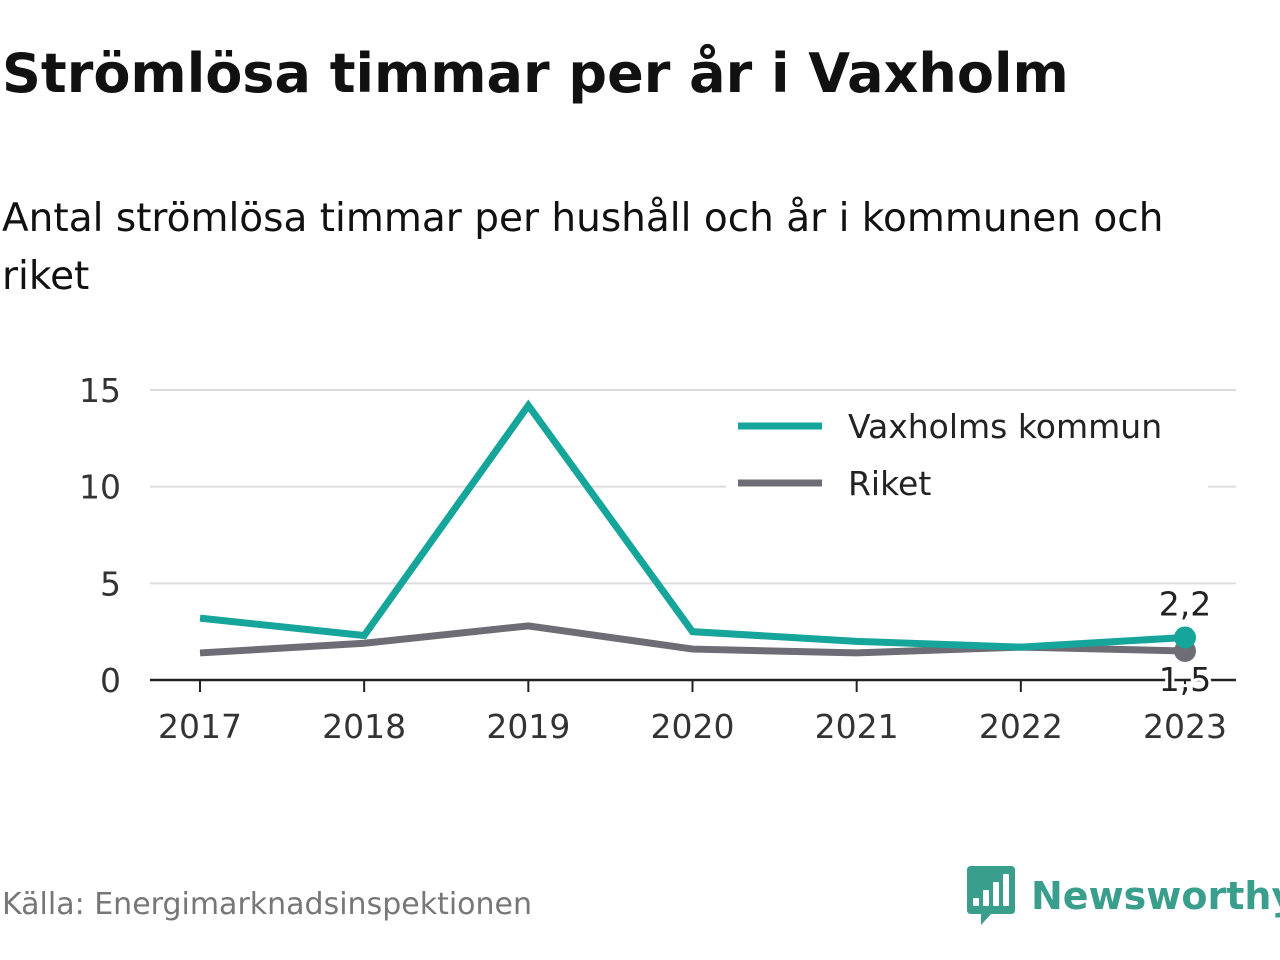  I want to click on legend-label: Riket, so click(889, 483).